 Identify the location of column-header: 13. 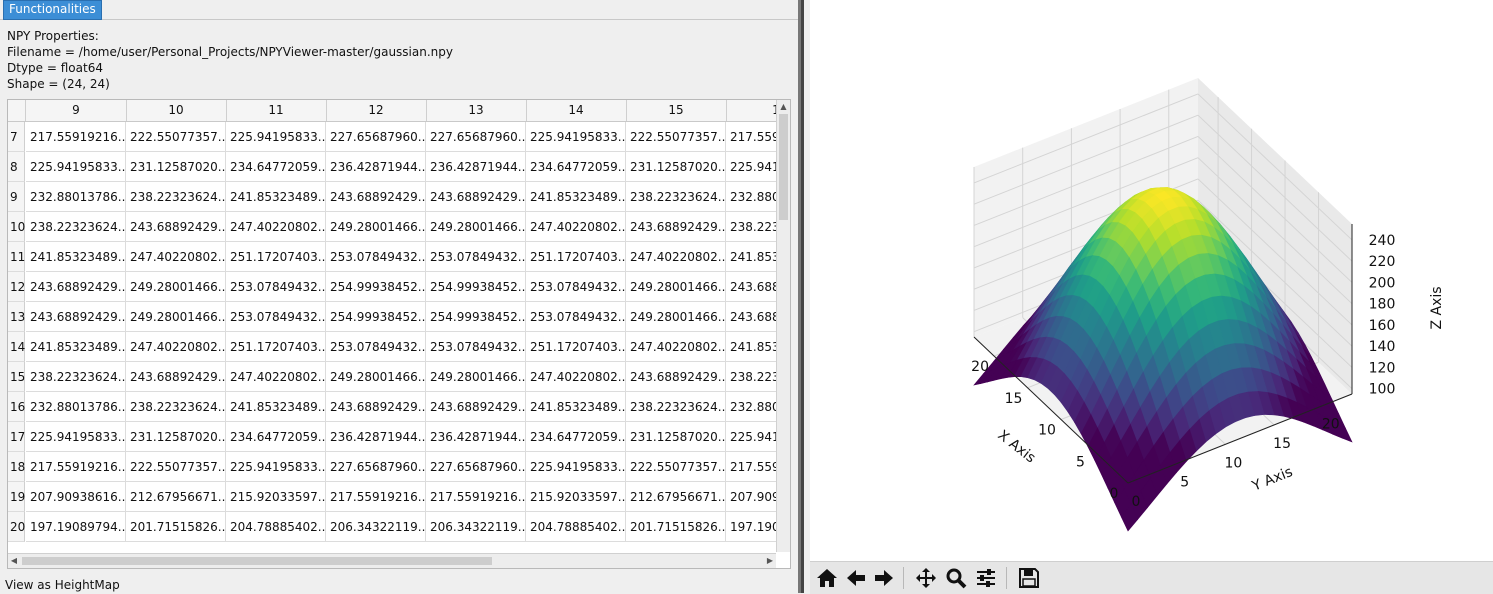
(476, 110).